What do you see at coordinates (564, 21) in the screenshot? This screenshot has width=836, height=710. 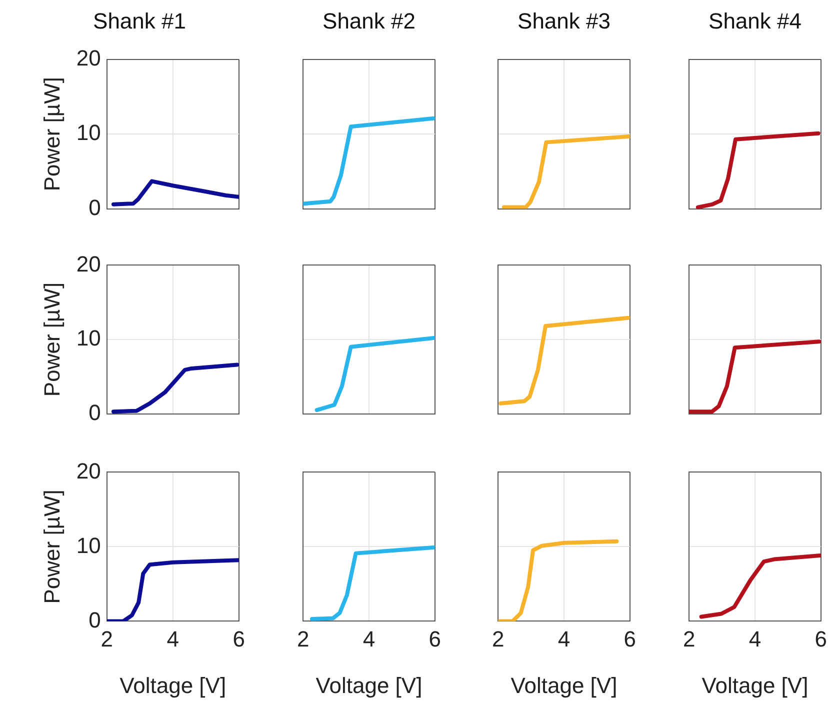 I see `chart-title: Shank #3` at bounding box center [564, 21].